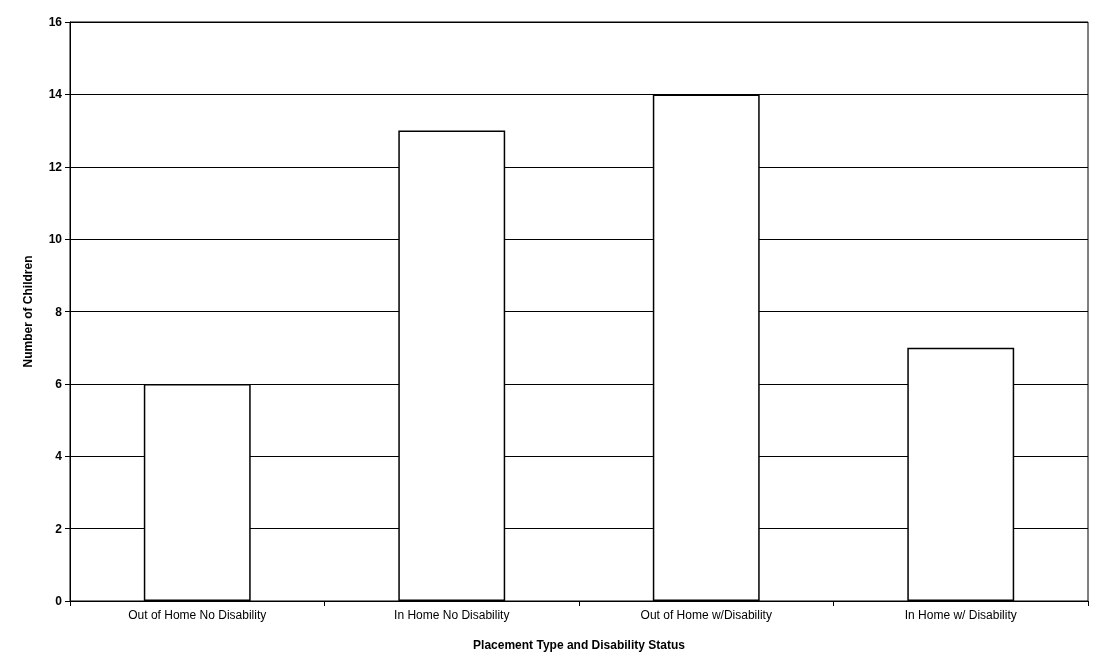 The image size is (1106, 671). What do you see at coordinates (59, 383) in the screenshot?
I see `y-tick-label: 6` at bounding box center [59, 383].